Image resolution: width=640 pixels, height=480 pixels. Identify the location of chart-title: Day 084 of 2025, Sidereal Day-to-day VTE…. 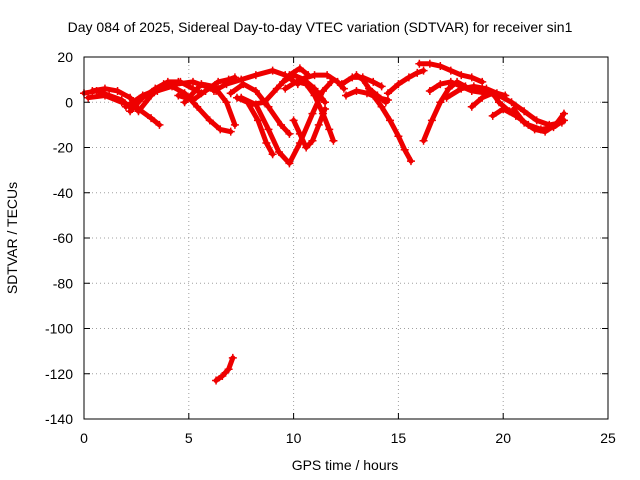
(320, 27).